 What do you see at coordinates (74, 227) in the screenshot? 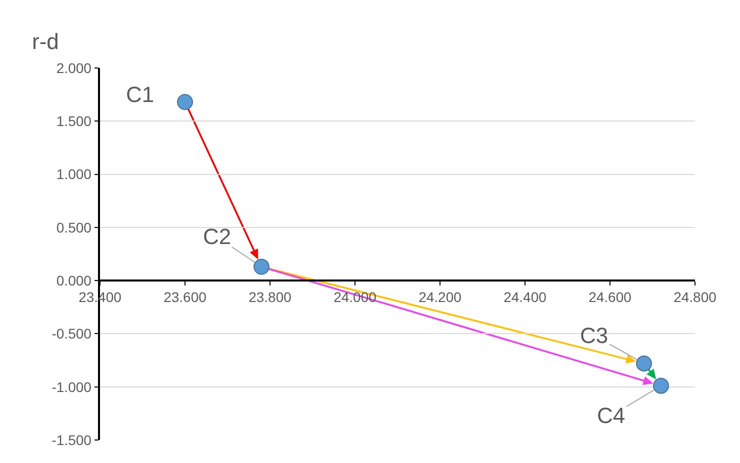
I see `y-tick-label: 0.500` at bounding box center [74, 227].